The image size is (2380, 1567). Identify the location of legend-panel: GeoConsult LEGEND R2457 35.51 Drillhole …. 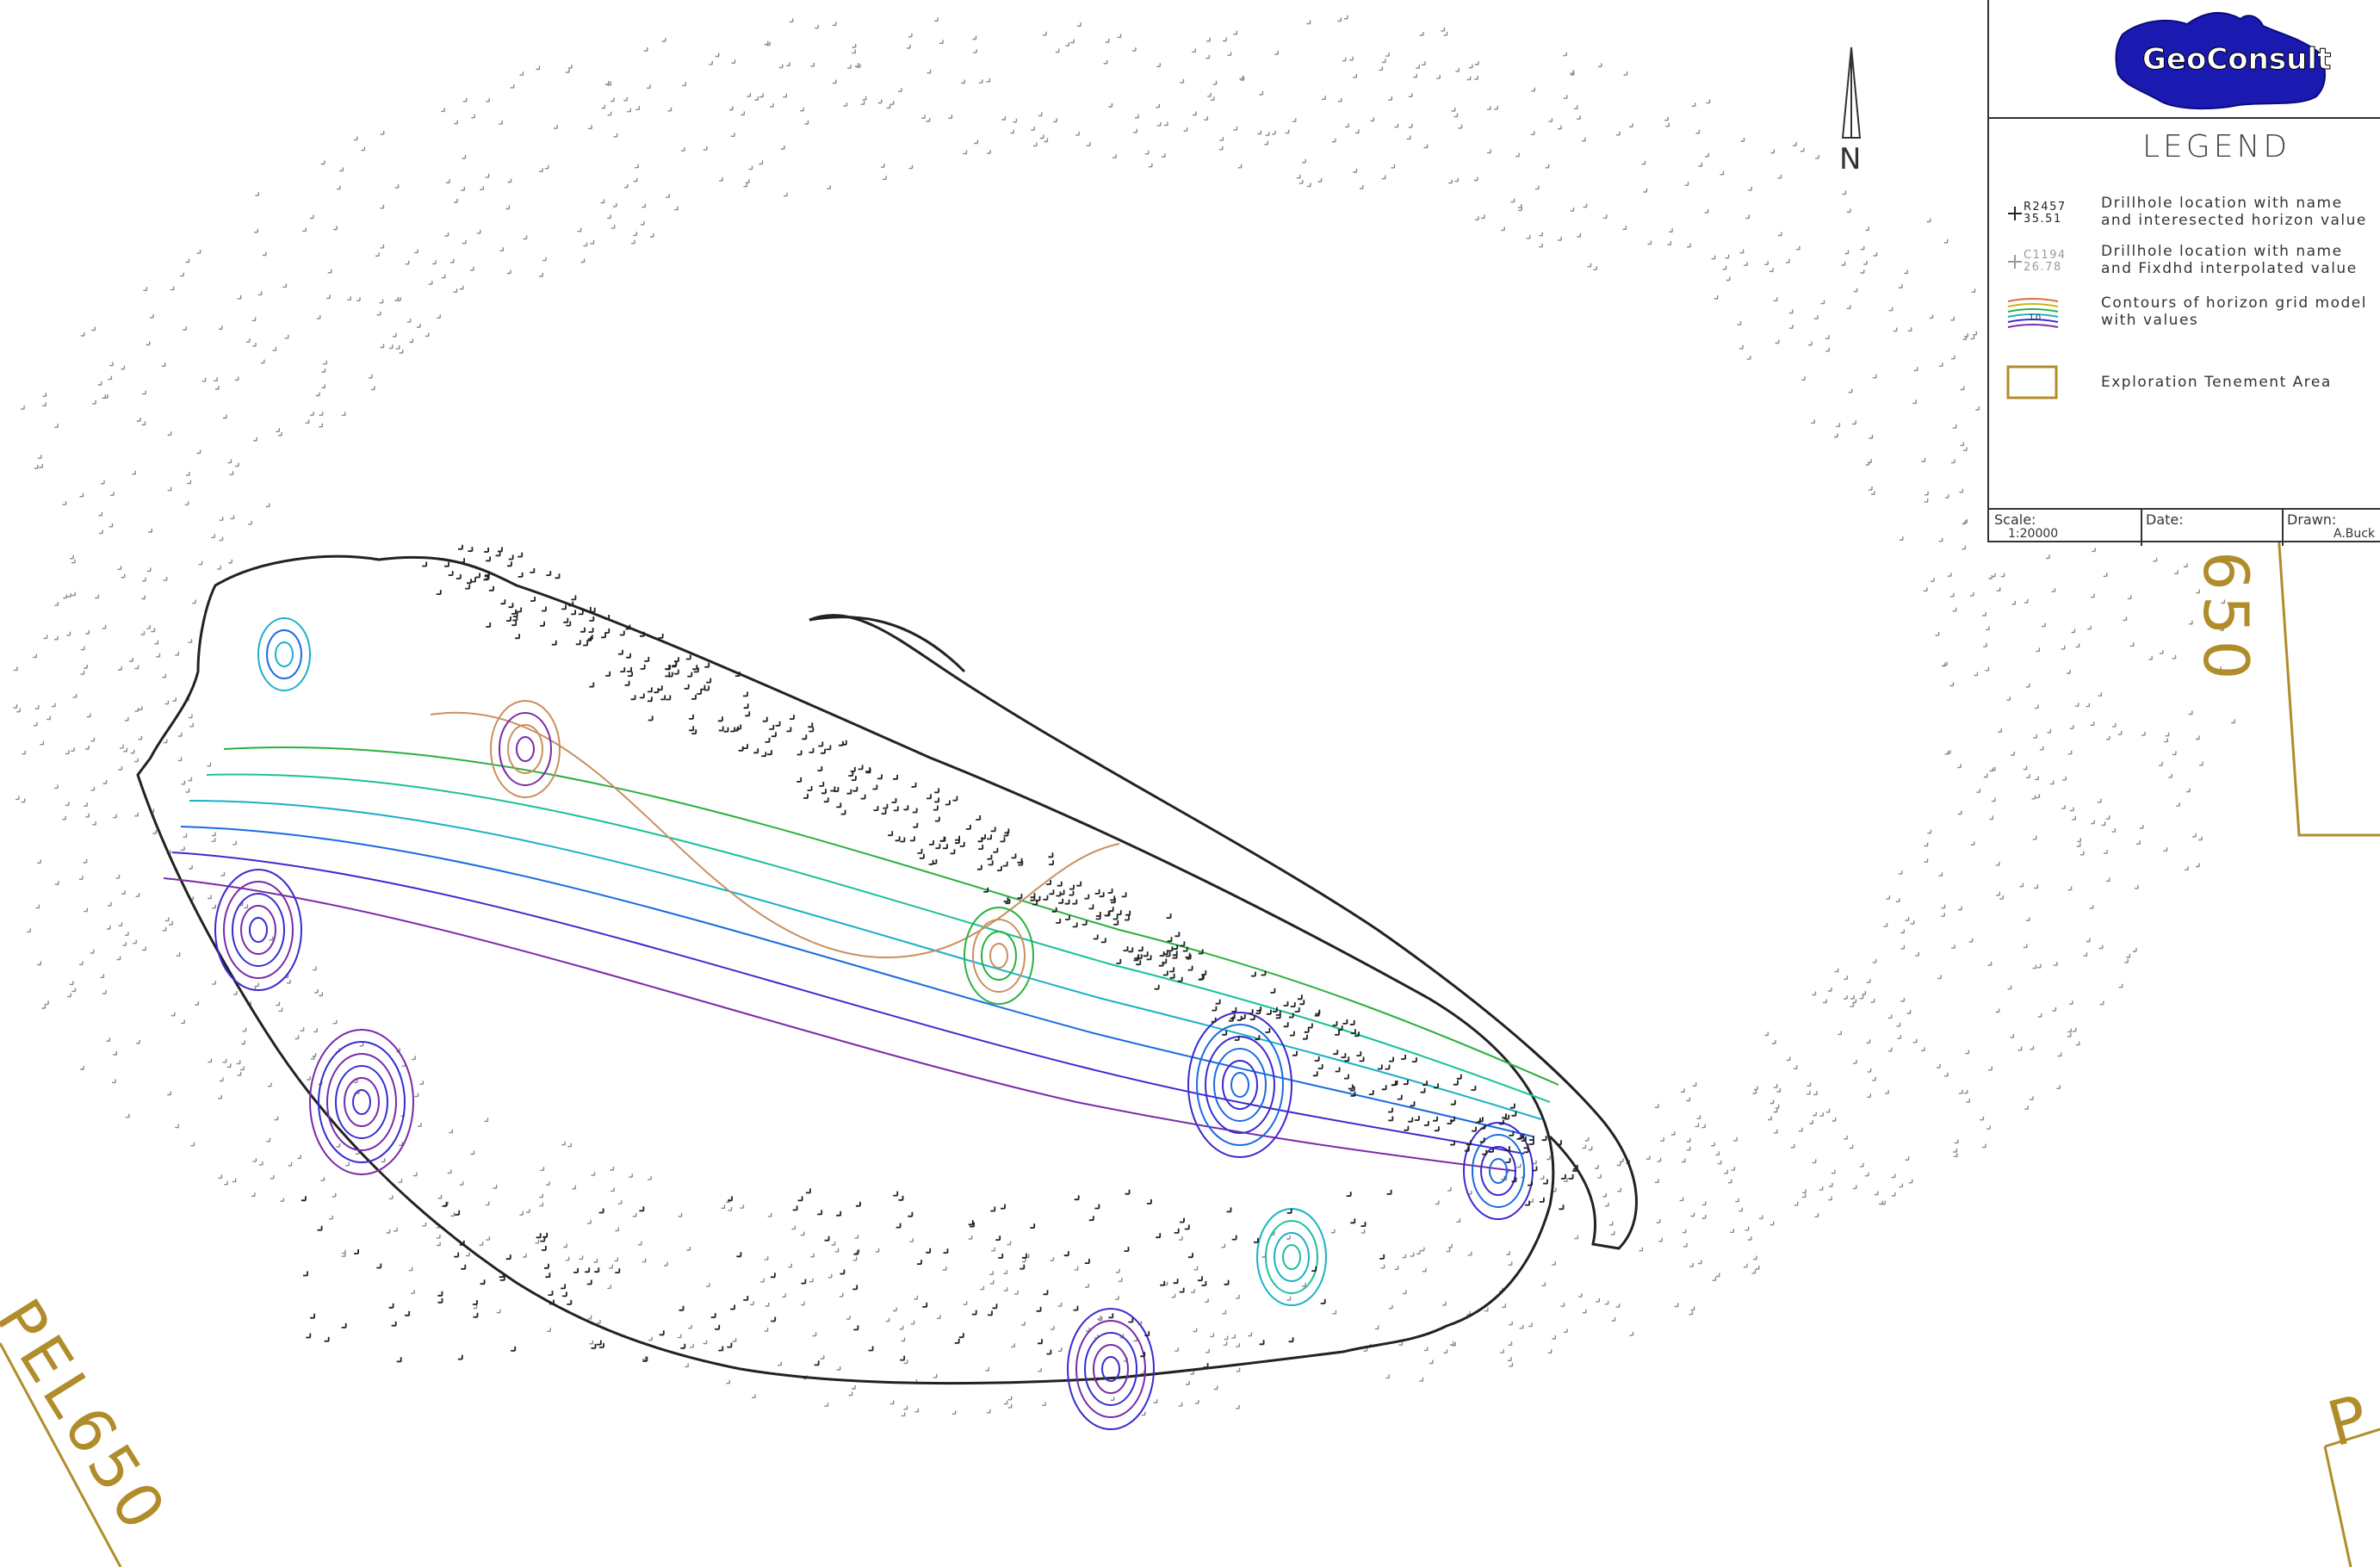
(2183, 273).